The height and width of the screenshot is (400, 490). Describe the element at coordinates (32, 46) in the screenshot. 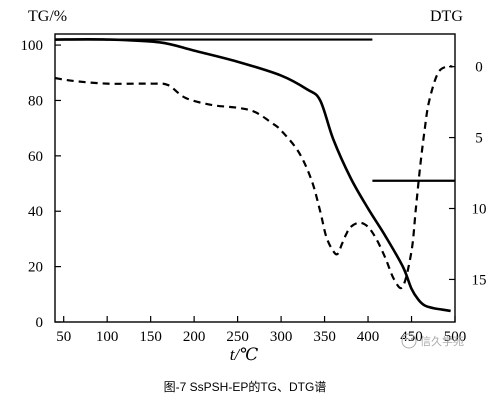

I see `left-y-tick-label: 100` at that location.